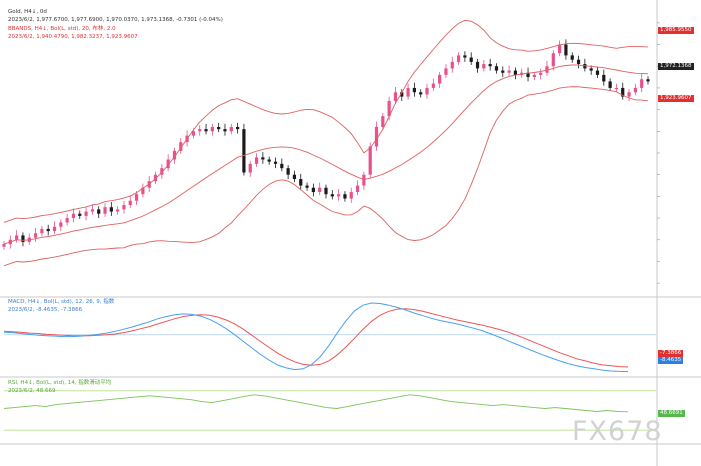  What do you see at coordinates (676, 30) in the screenshot?
I see `upper-band-tag: 1,985.9550` at bounding box center [676, 30].